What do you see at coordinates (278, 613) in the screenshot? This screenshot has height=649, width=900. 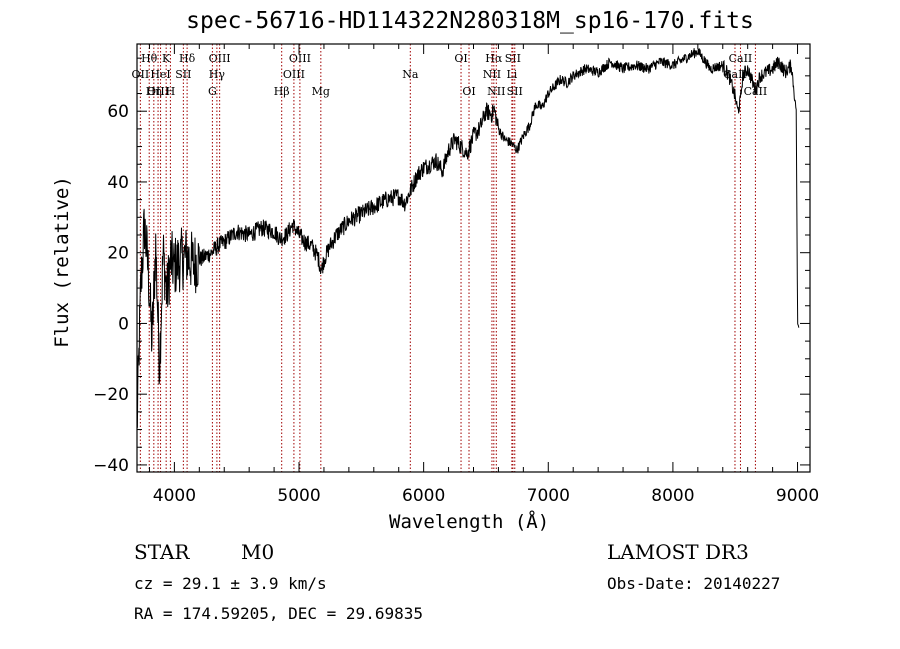 I see `sky-coordinates: RA = 174.59205, DEC = 29.69835` at bounding box center [278, 613].